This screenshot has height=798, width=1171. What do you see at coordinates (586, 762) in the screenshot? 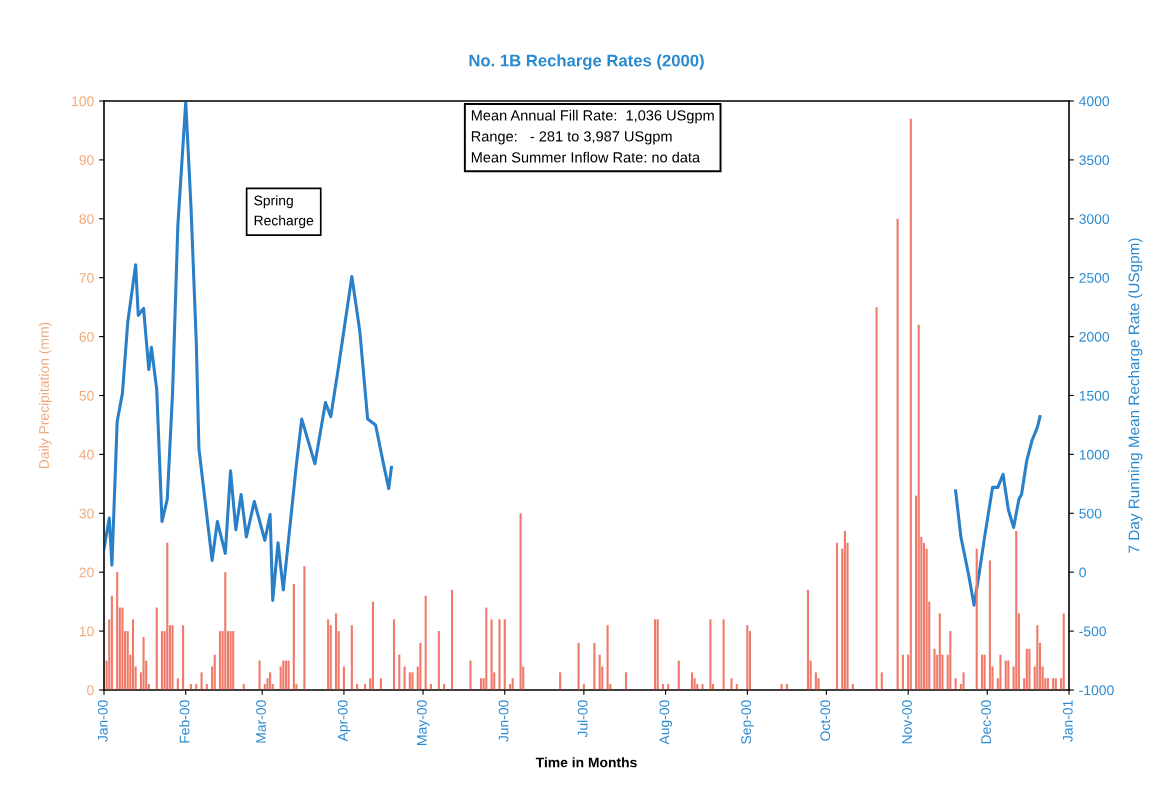
I see `x-axis-title: Time in Months` at bounding box center [586, 762].